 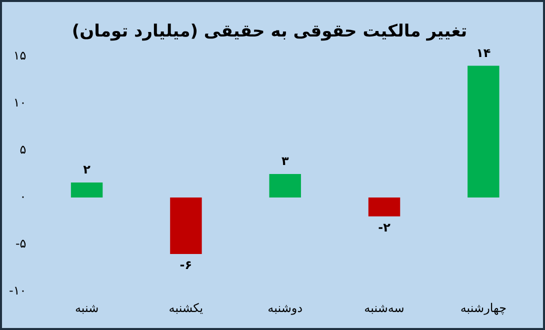 I want to click on chart-title: تغییر مالکیت حقوقی به حقیقی (میلیارد تومان), so click(x=270, y=32).